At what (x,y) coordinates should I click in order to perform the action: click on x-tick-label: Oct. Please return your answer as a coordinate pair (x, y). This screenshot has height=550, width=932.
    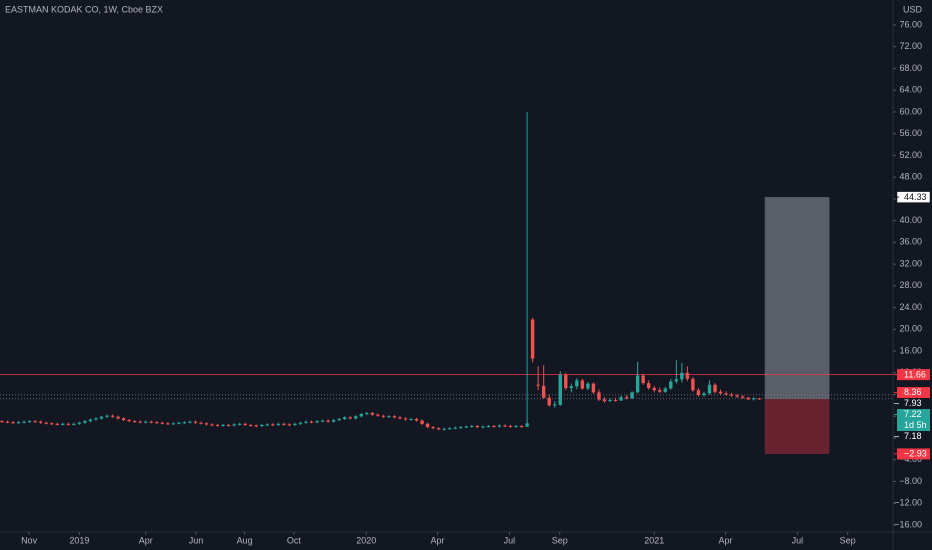
    Looking at the image, I should click on (294, 540).